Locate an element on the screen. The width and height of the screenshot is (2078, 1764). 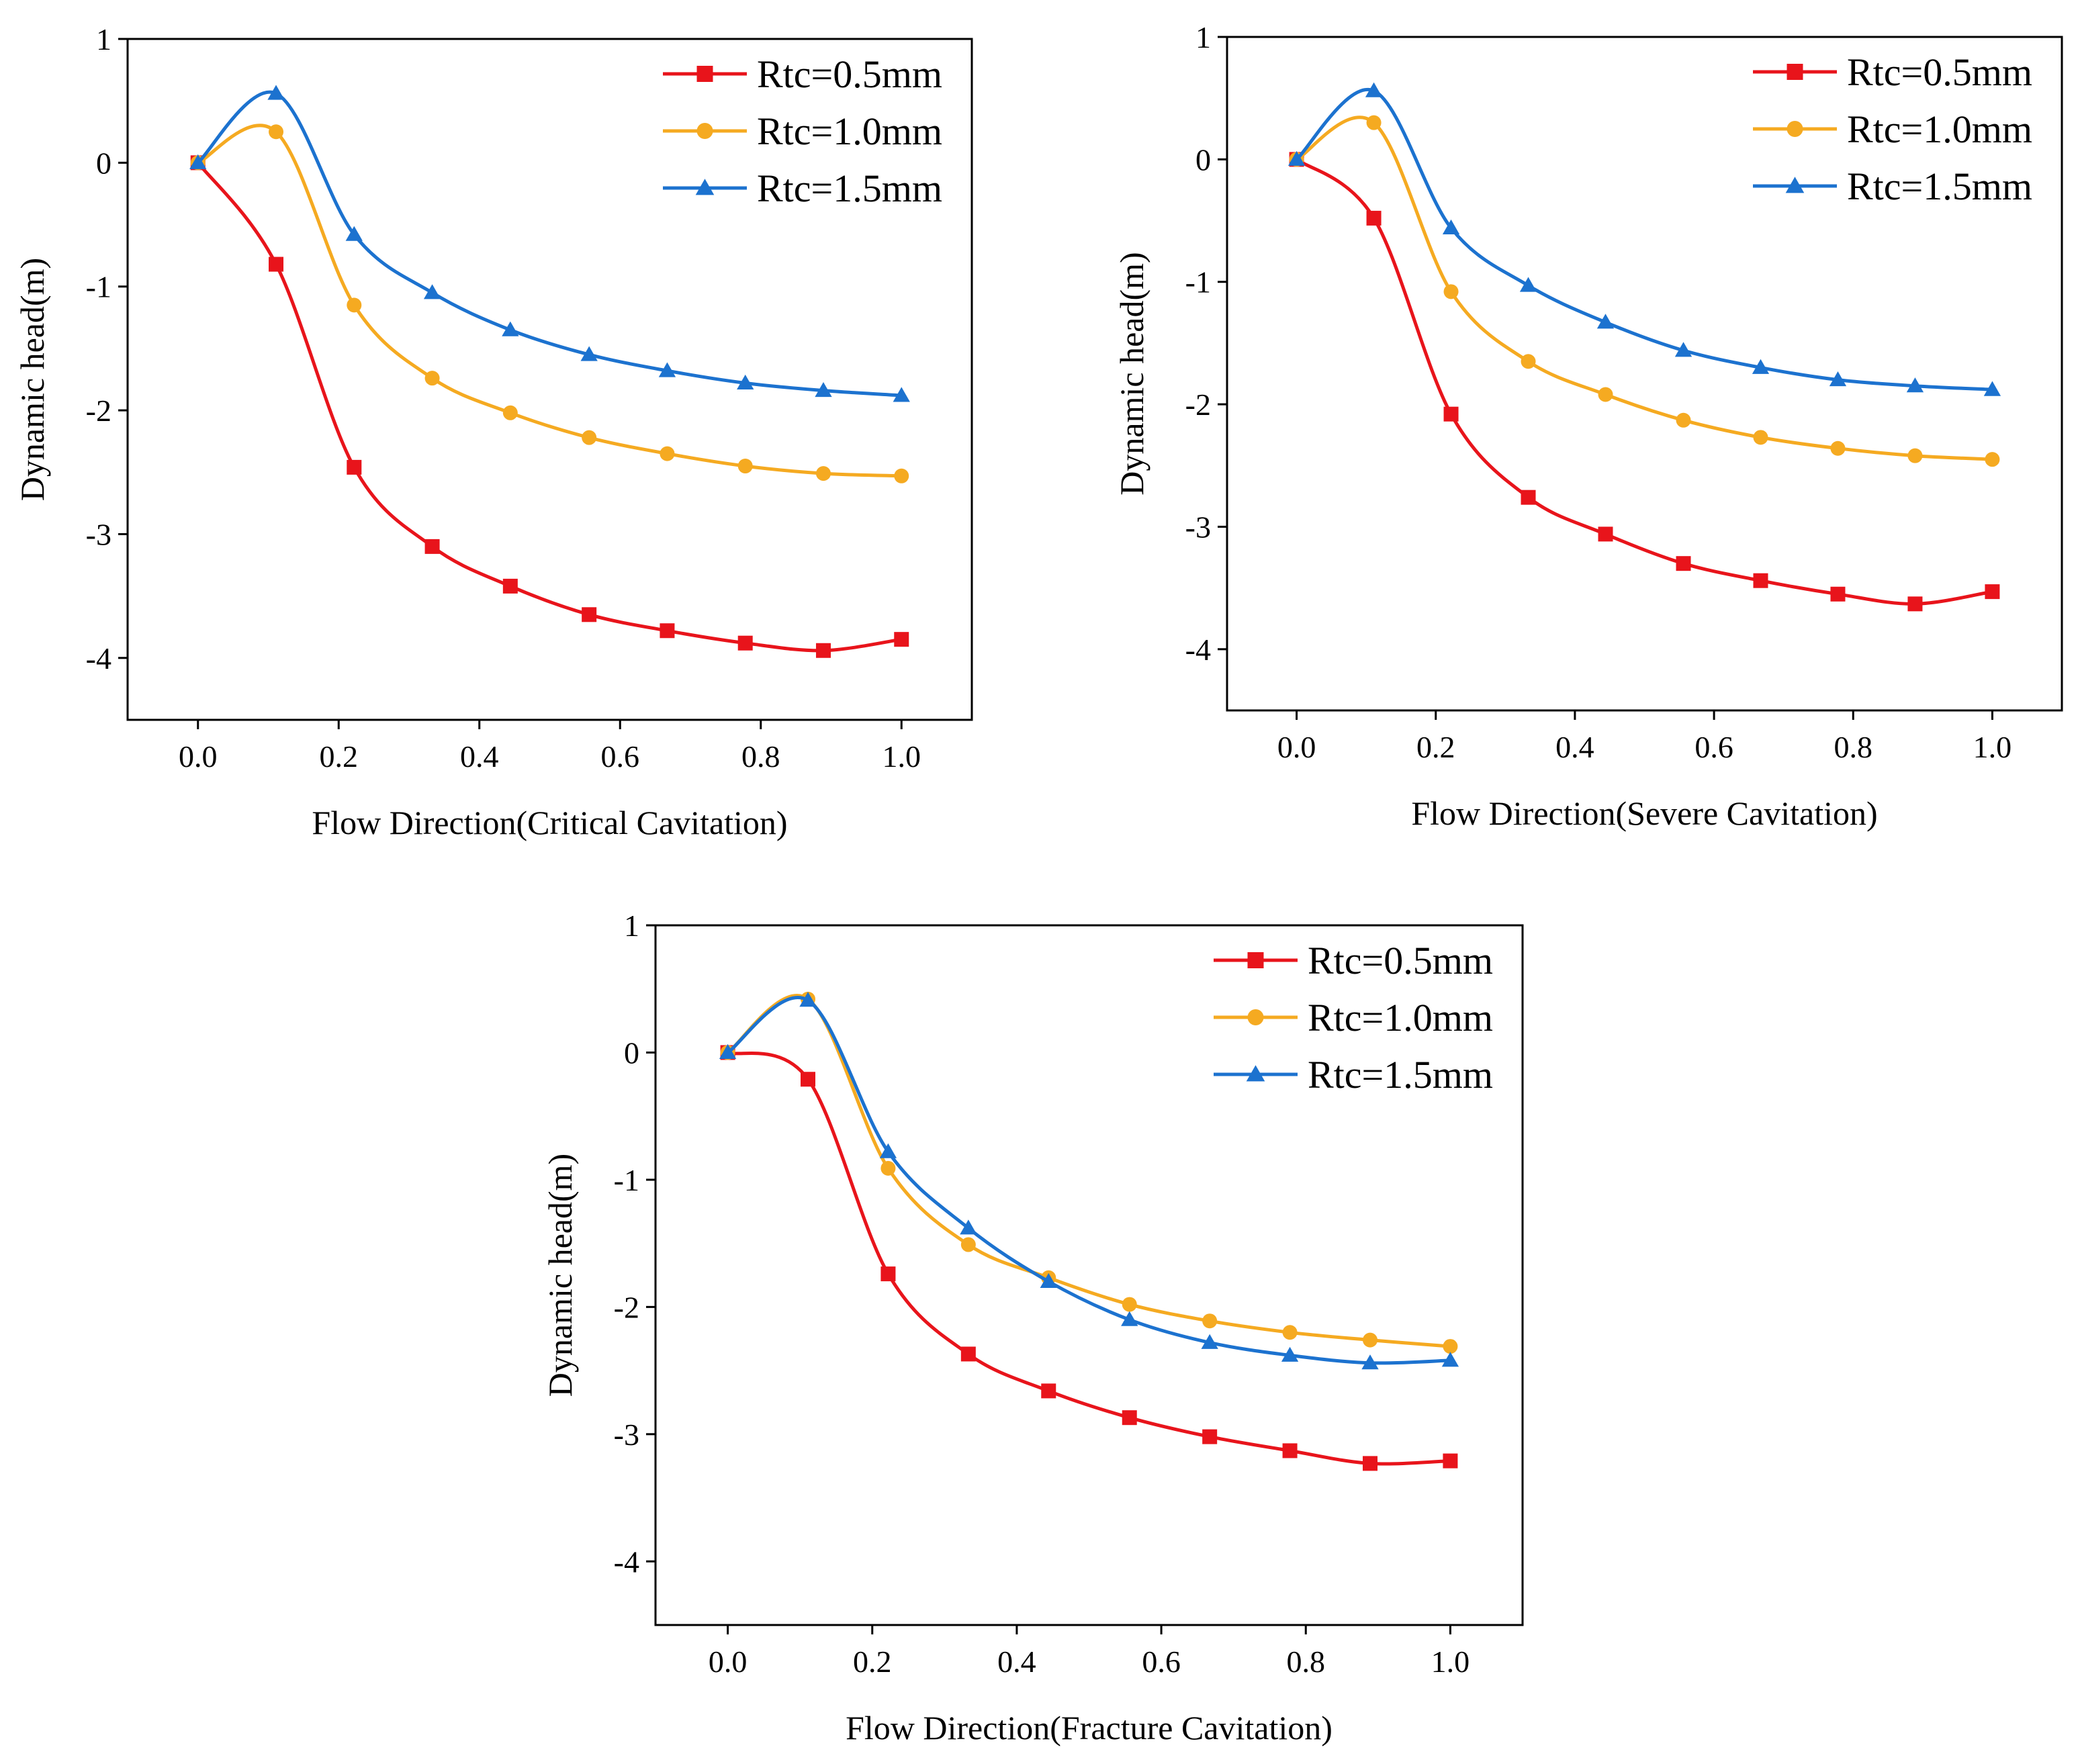
y-tick-label: -4 is located at coordinates (626, 1562).